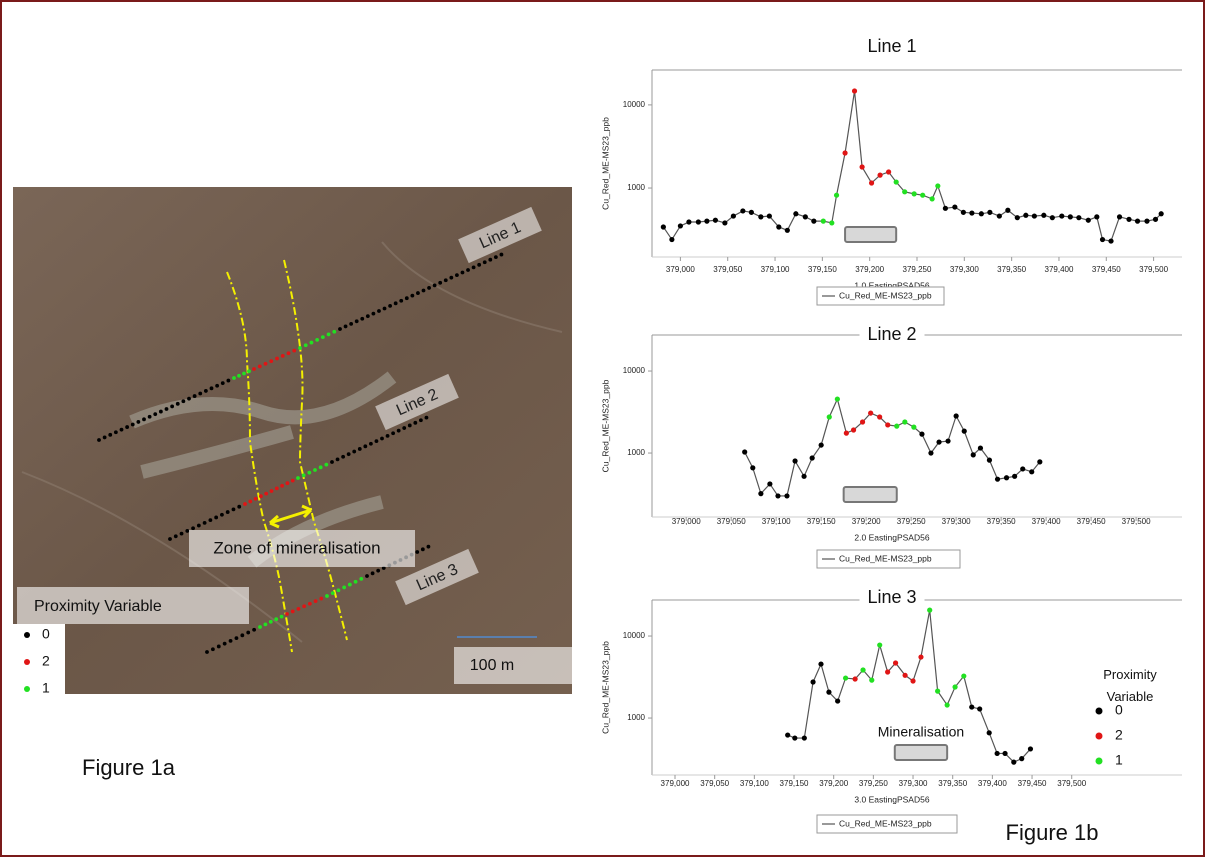 This screenshot has width=1205, height=857. I want to click on x-axis-label: 3.0 EastingPSAD56, so click(891, 799).